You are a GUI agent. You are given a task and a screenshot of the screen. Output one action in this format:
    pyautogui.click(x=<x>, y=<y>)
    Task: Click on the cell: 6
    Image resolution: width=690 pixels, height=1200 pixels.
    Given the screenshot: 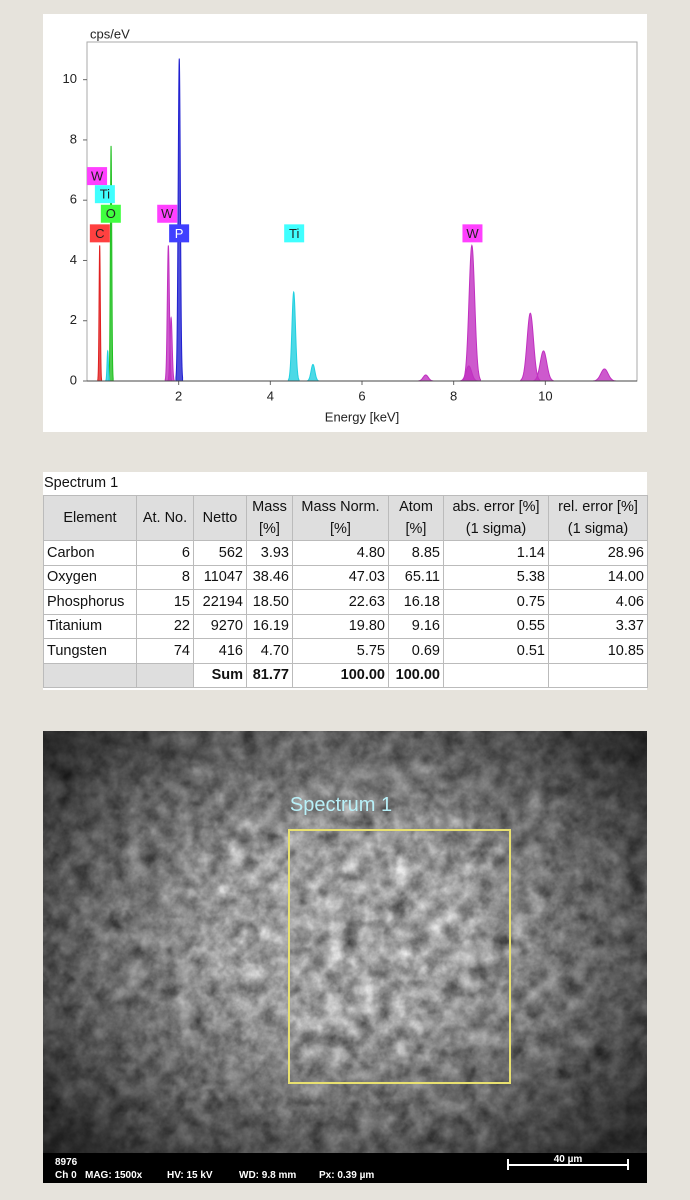 What is the action you would take?
    pyautogui.click(x=165, y=553)
    